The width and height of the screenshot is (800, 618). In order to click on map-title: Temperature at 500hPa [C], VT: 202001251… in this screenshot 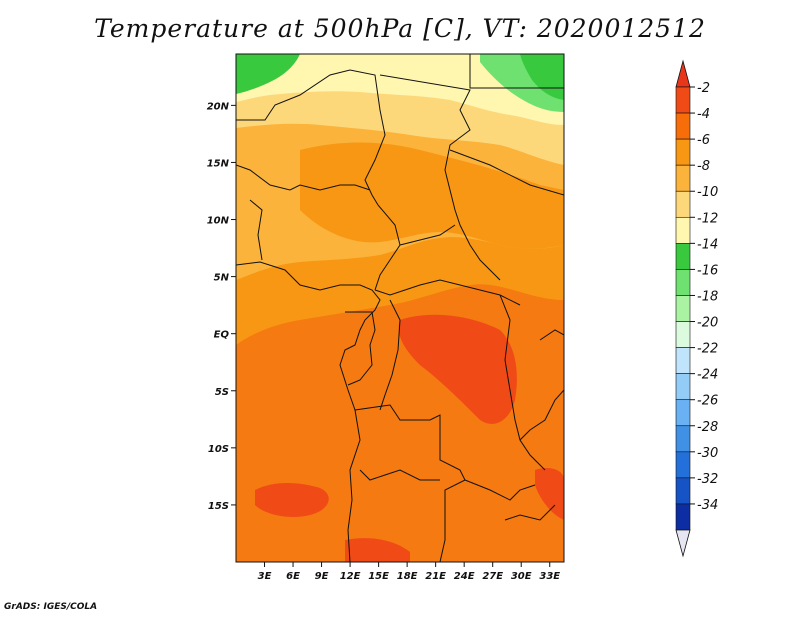, I will do `click(400, 28)`.